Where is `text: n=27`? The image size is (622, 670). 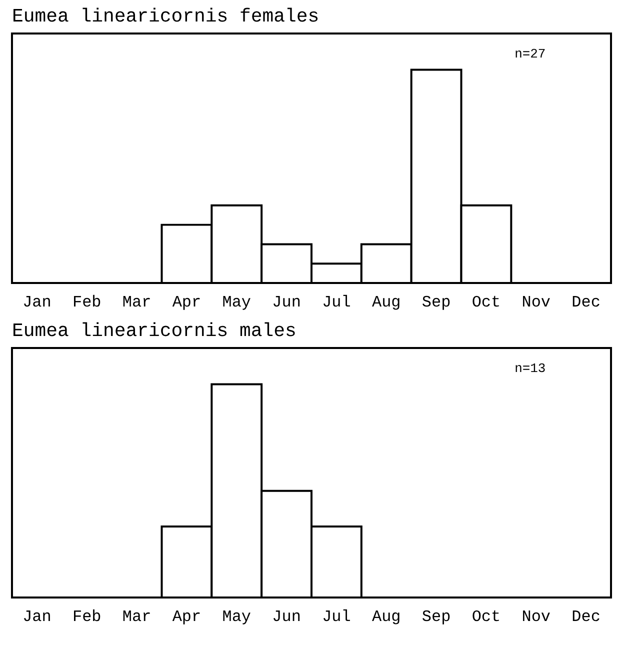
text: n=27 is located at coordinates (530, 54).